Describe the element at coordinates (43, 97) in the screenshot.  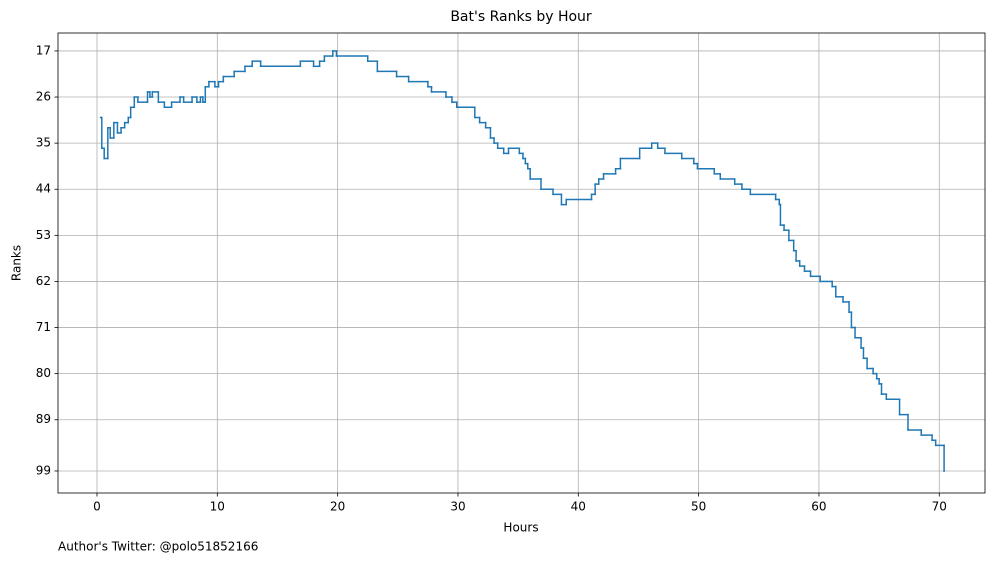
I see `y-tick-label: 26` at that location.